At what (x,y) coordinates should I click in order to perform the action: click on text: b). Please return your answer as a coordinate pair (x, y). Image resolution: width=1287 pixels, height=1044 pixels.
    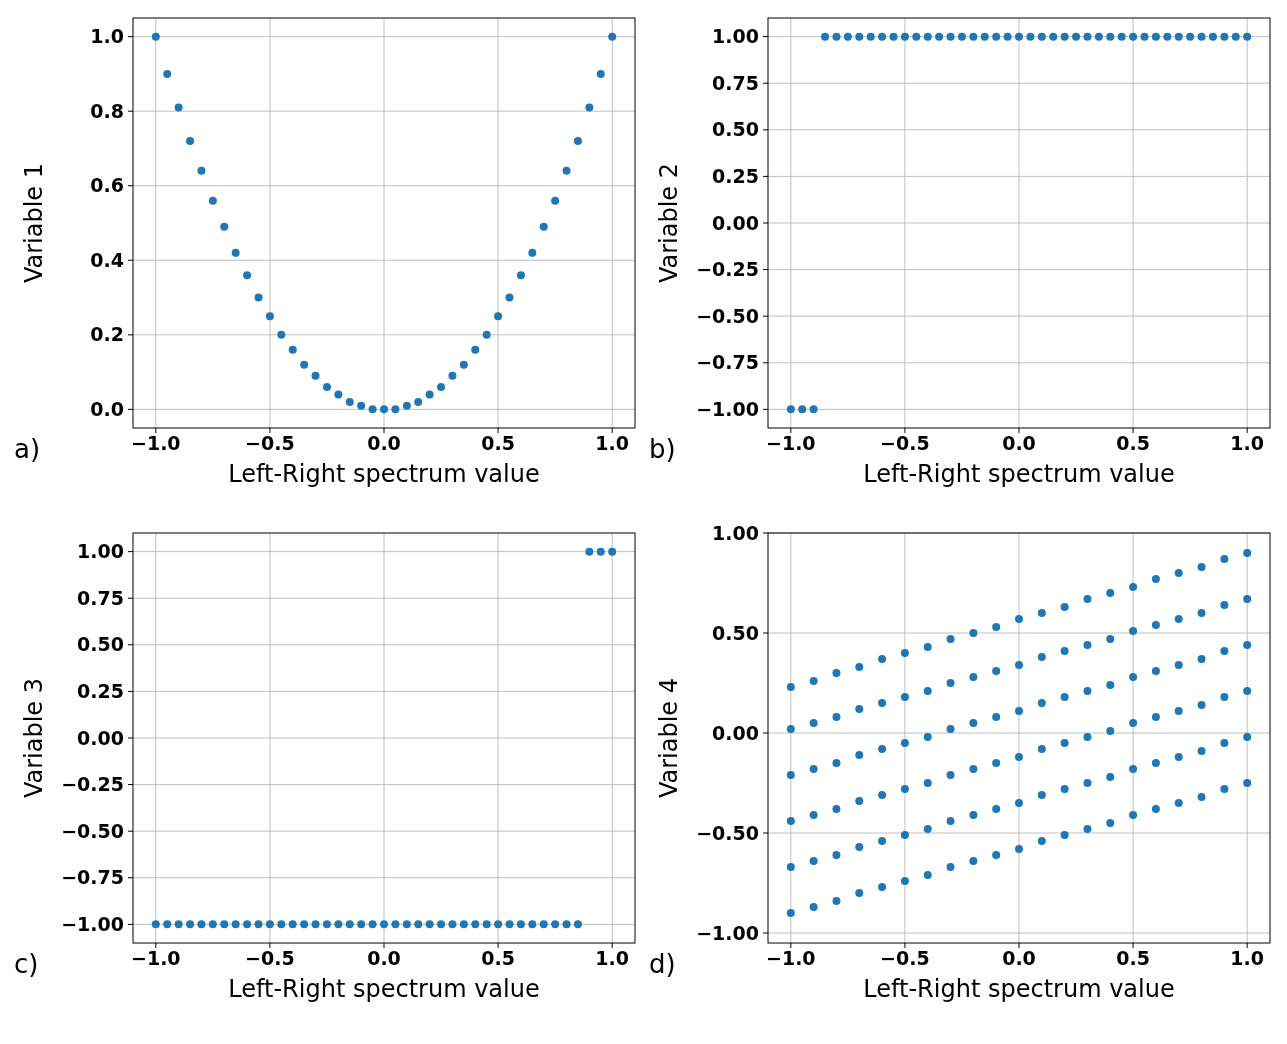
    Looking at the image, I should click on (662, 449).